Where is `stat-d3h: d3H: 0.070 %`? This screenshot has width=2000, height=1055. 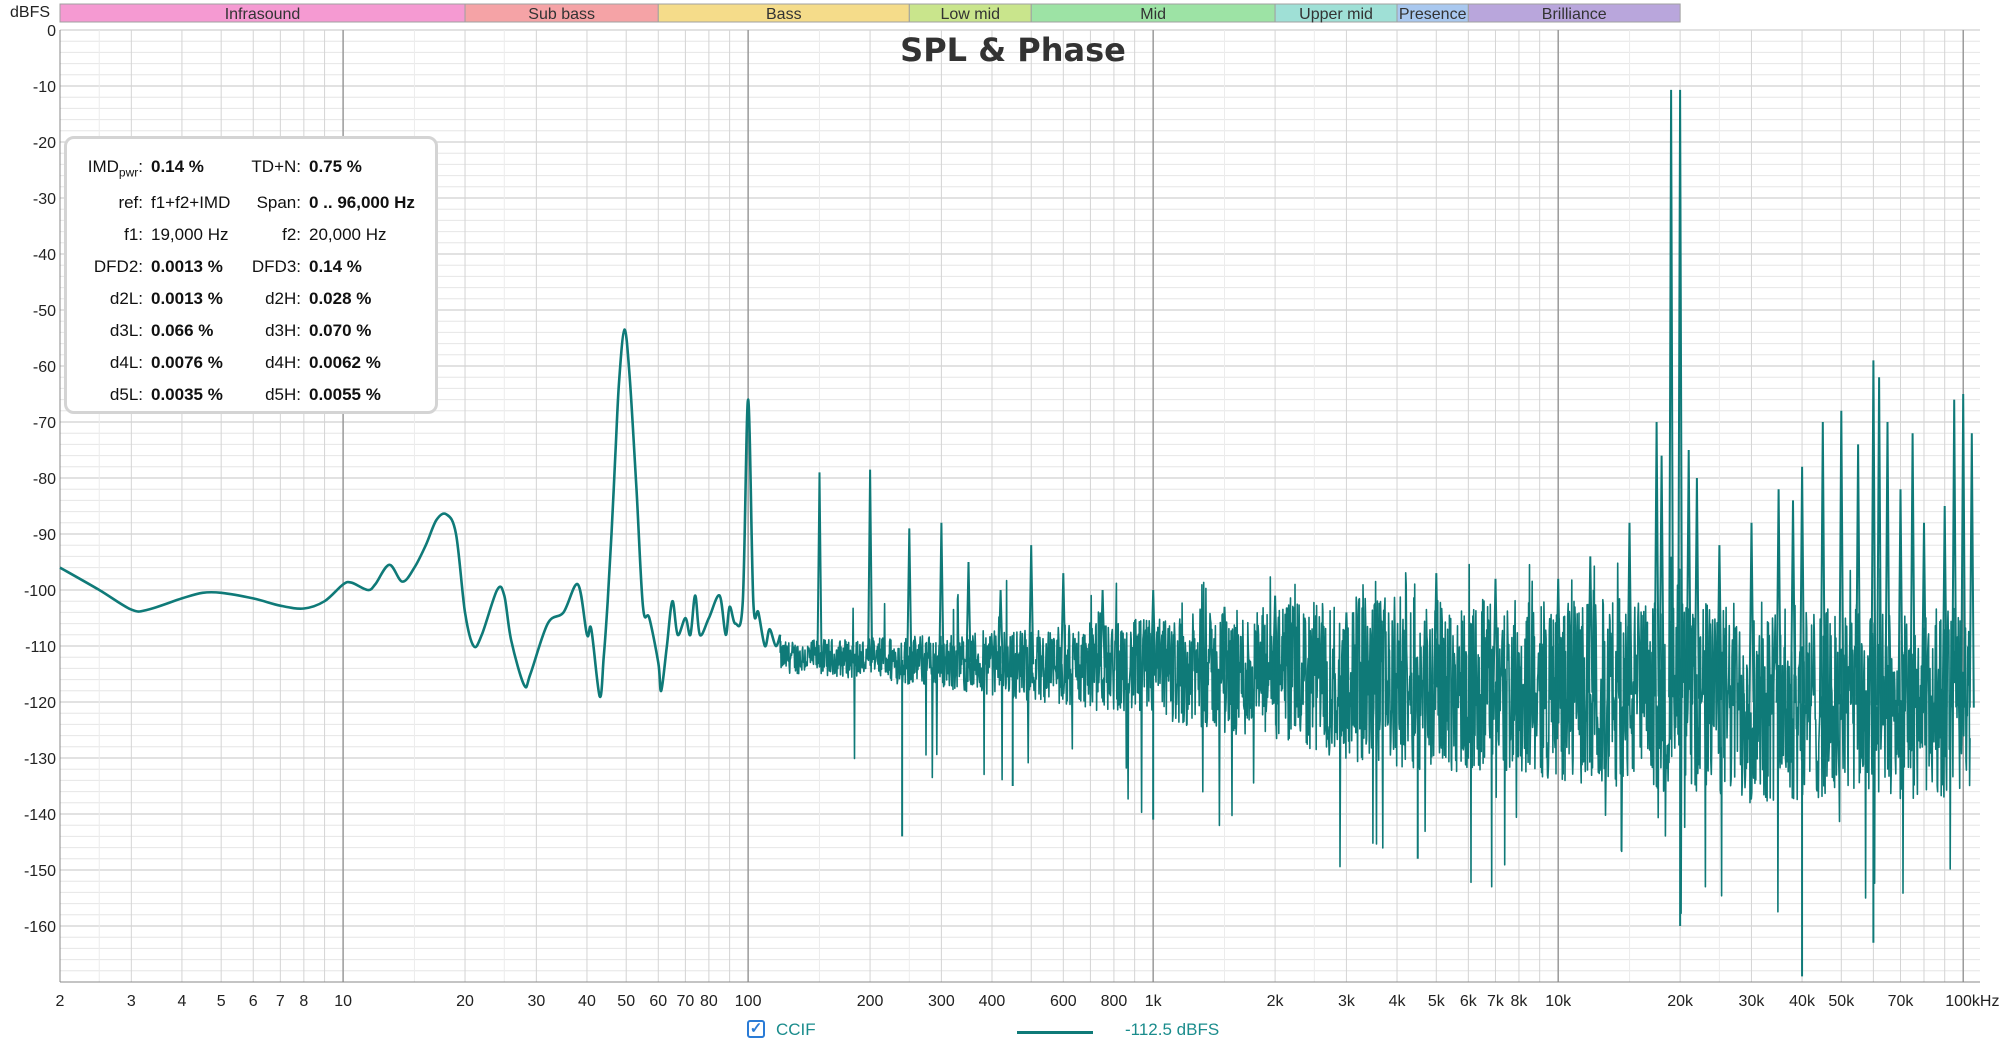
stat-d3h: d3H: 0.070 % is located at coordinates (305, 331).